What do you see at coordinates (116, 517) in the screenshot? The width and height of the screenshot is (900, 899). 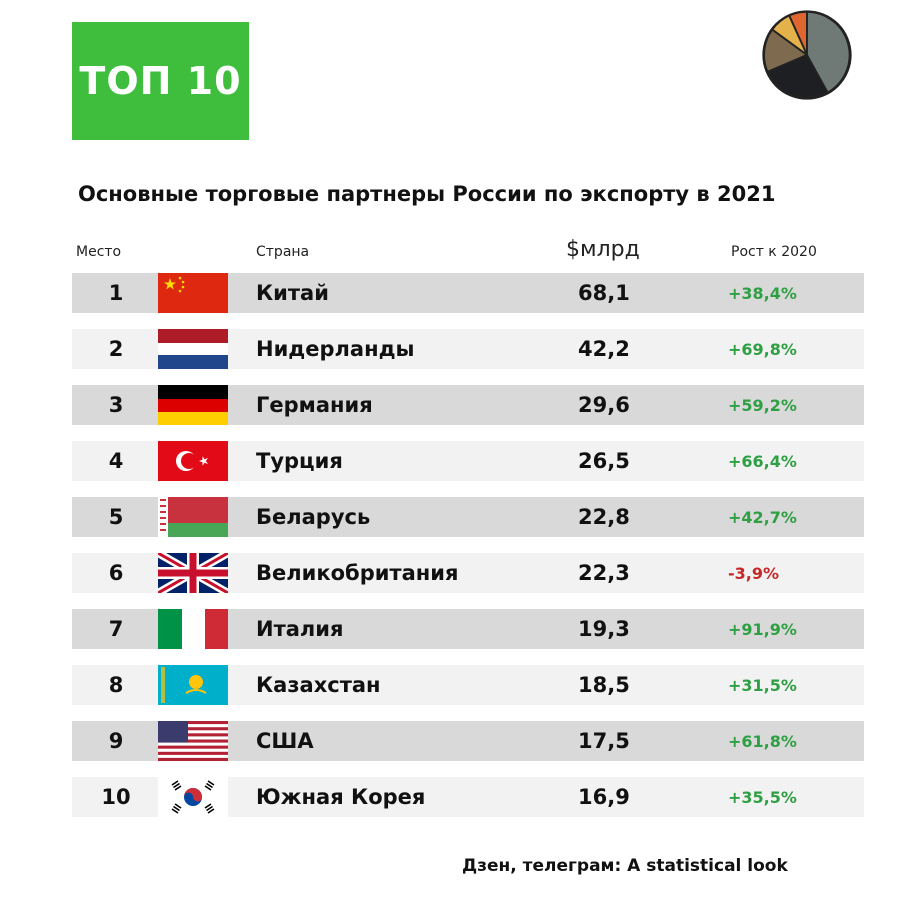 I see `rank-number: 5` at bounding box center [116, 517].